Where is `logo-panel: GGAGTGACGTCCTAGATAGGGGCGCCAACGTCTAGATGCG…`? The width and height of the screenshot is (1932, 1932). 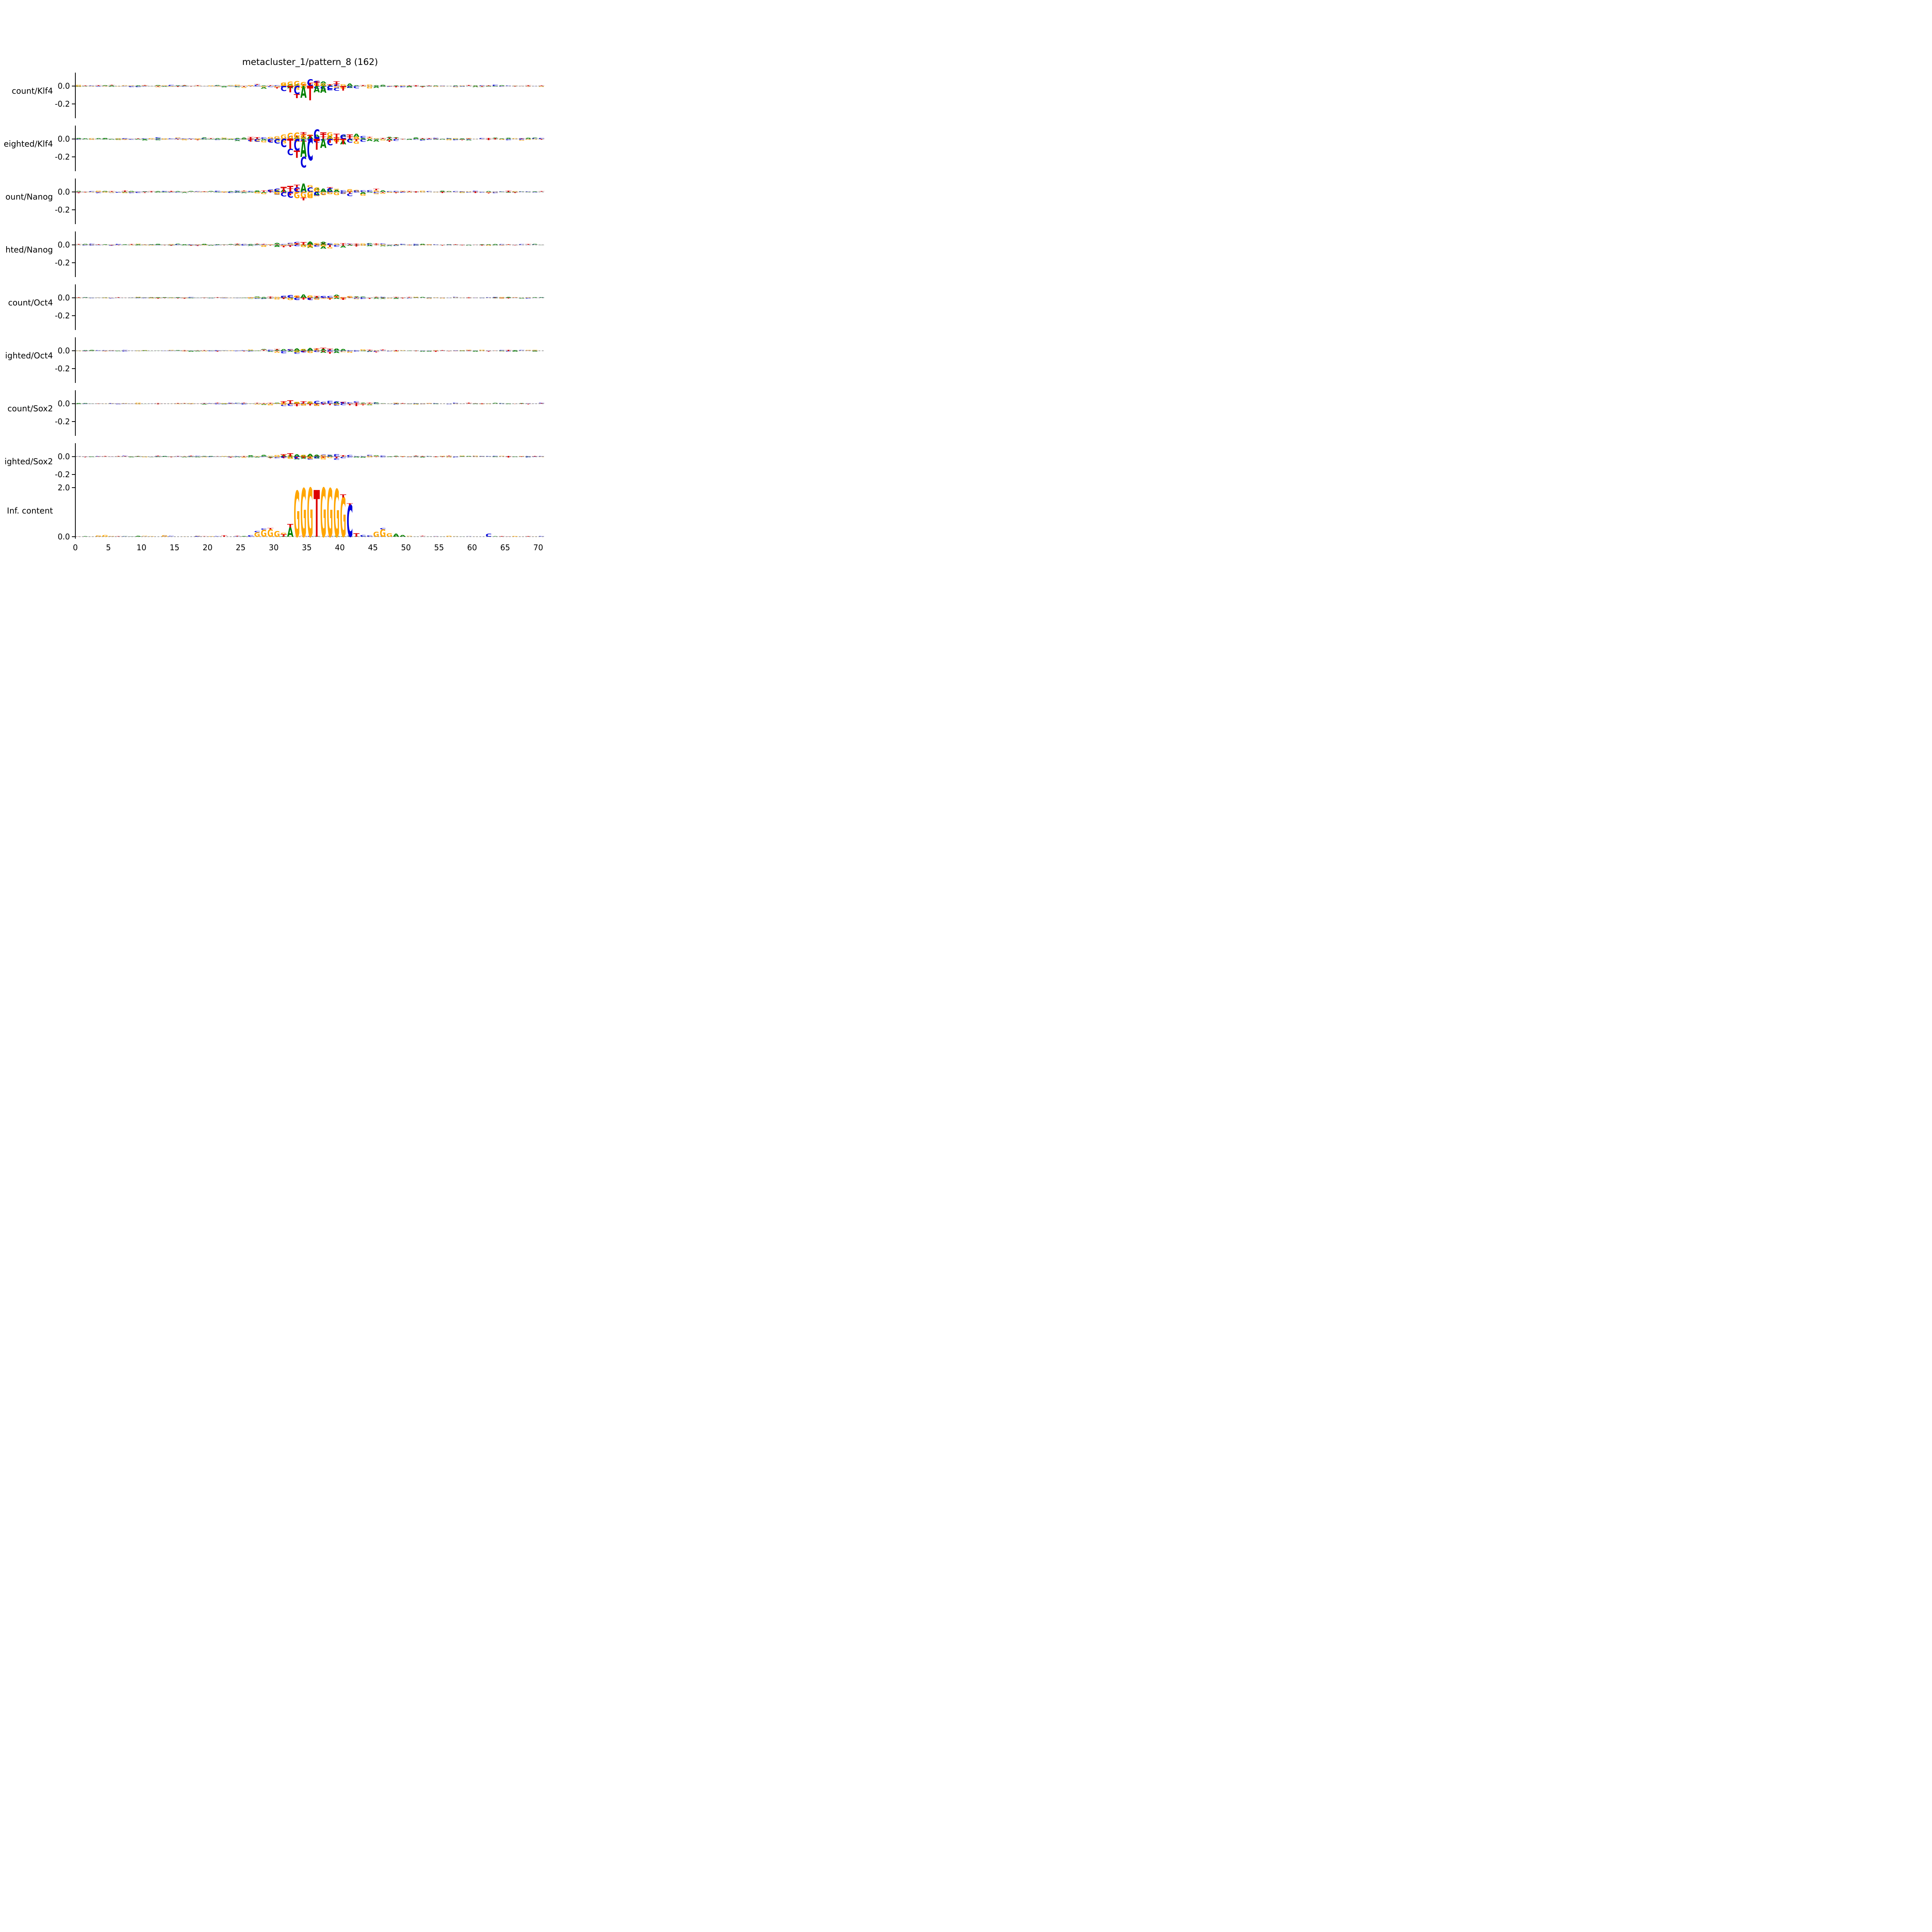 logo-panel: GGAGTGACGTCCTAGATAGGGGCGCCAACGTCTAGATGCG… is located at coordinates (278, 95).